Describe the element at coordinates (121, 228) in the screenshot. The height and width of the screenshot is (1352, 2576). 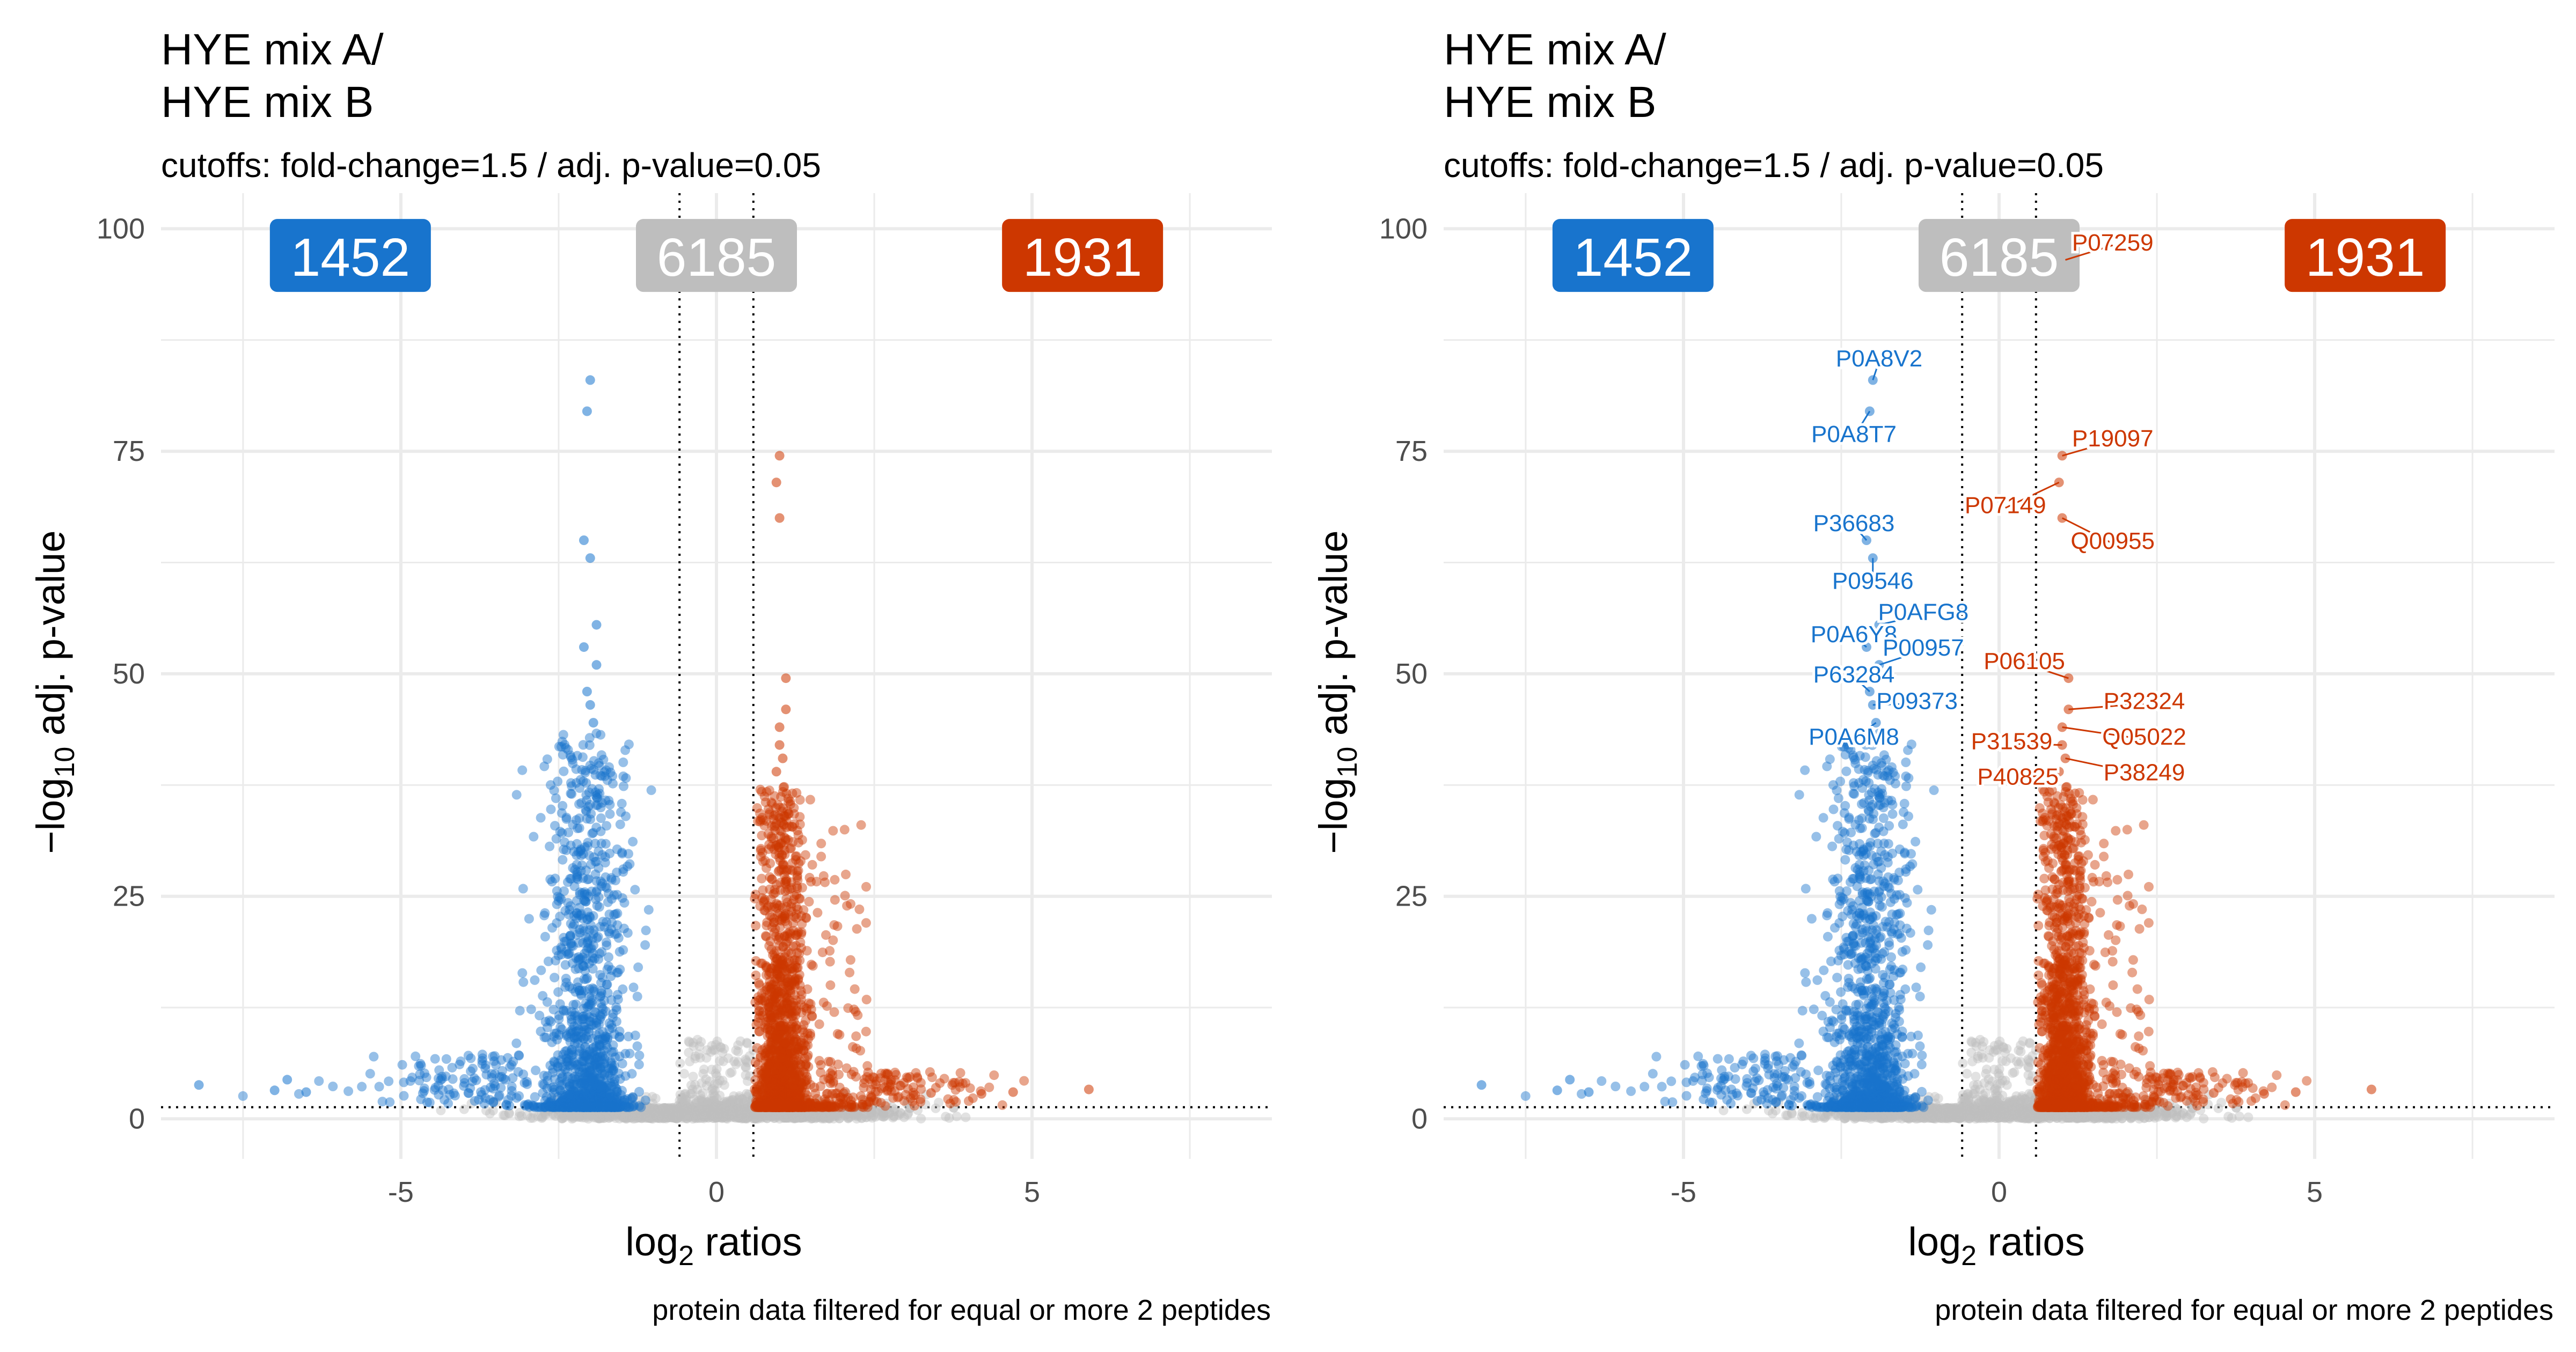
I see `y-tick-label: 100` at that location.